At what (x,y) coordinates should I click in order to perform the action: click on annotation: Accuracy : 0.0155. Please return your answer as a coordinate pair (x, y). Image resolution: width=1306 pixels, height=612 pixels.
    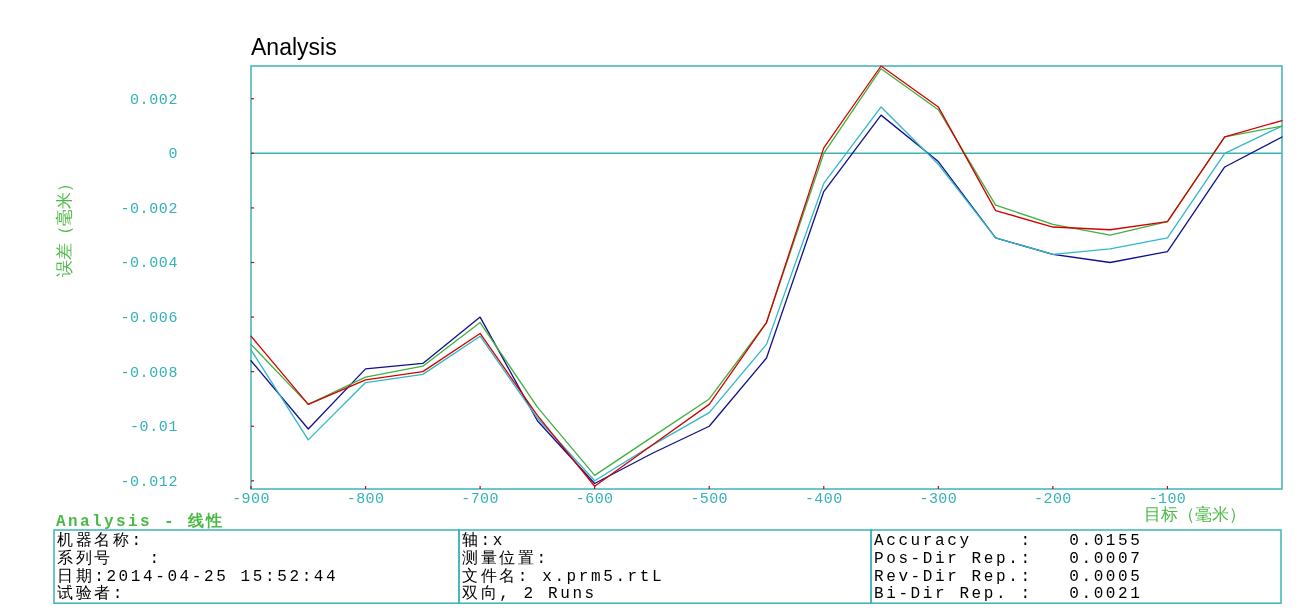
    Looking at the image, I should click on (1008, 541).